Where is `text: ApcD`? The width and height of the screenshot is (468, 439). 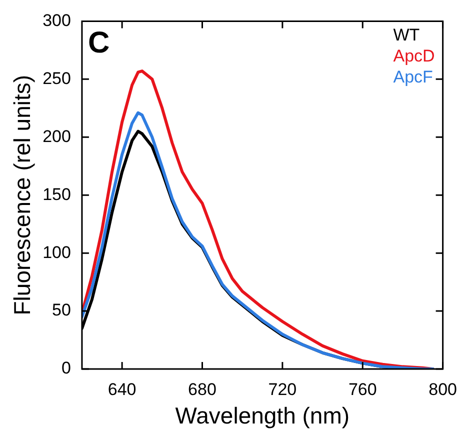 text: ApcD is located at coordinates (414, 56).